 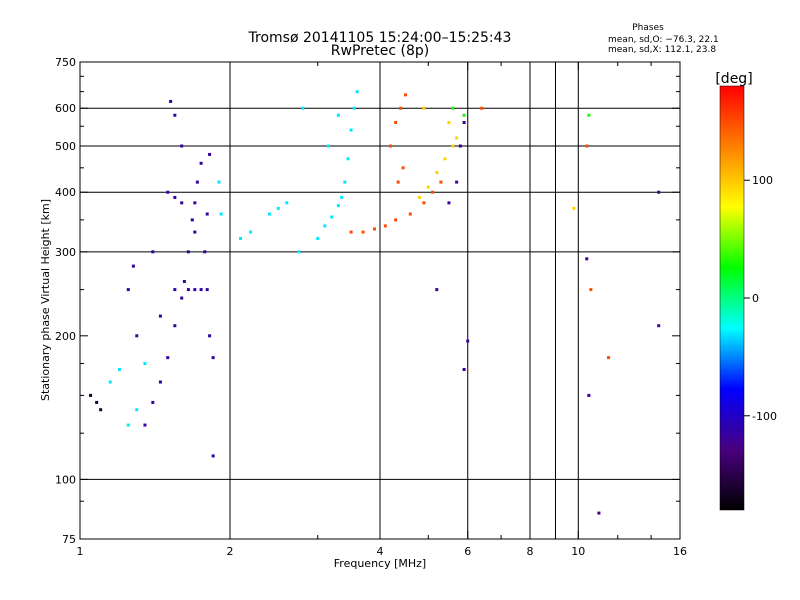 What do you see at coordinates (69, 539) in the screenshot?
I see `y-tick-label: 75` at bounding box center [69, 539].